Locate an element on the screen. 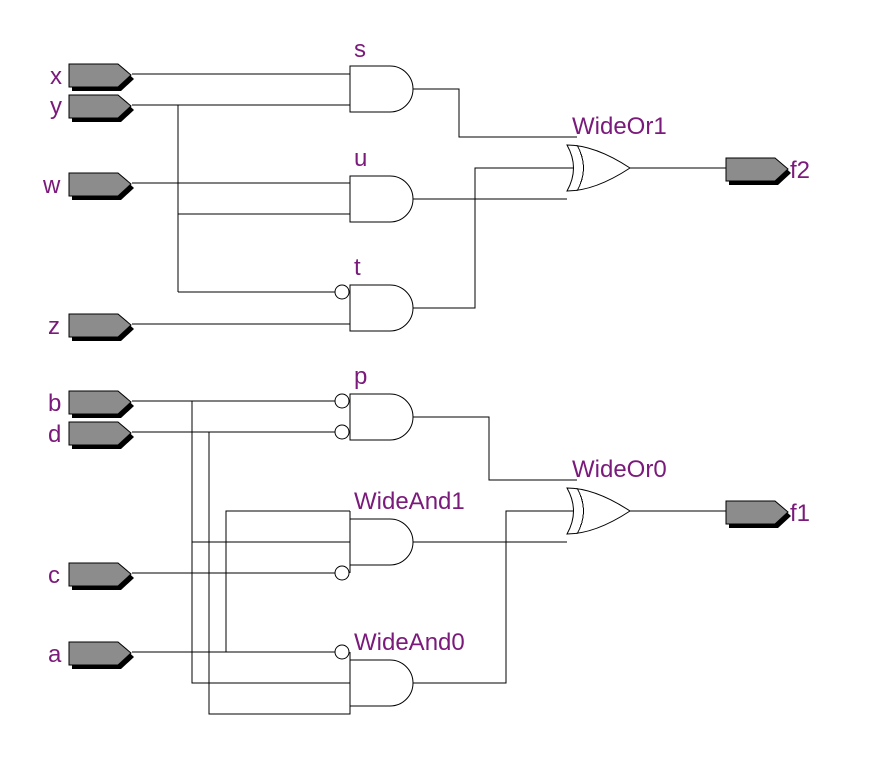 Image resolution: width=870 pixels, height=761 pixels. wire-a-bus is located at coordinates (287, 581).